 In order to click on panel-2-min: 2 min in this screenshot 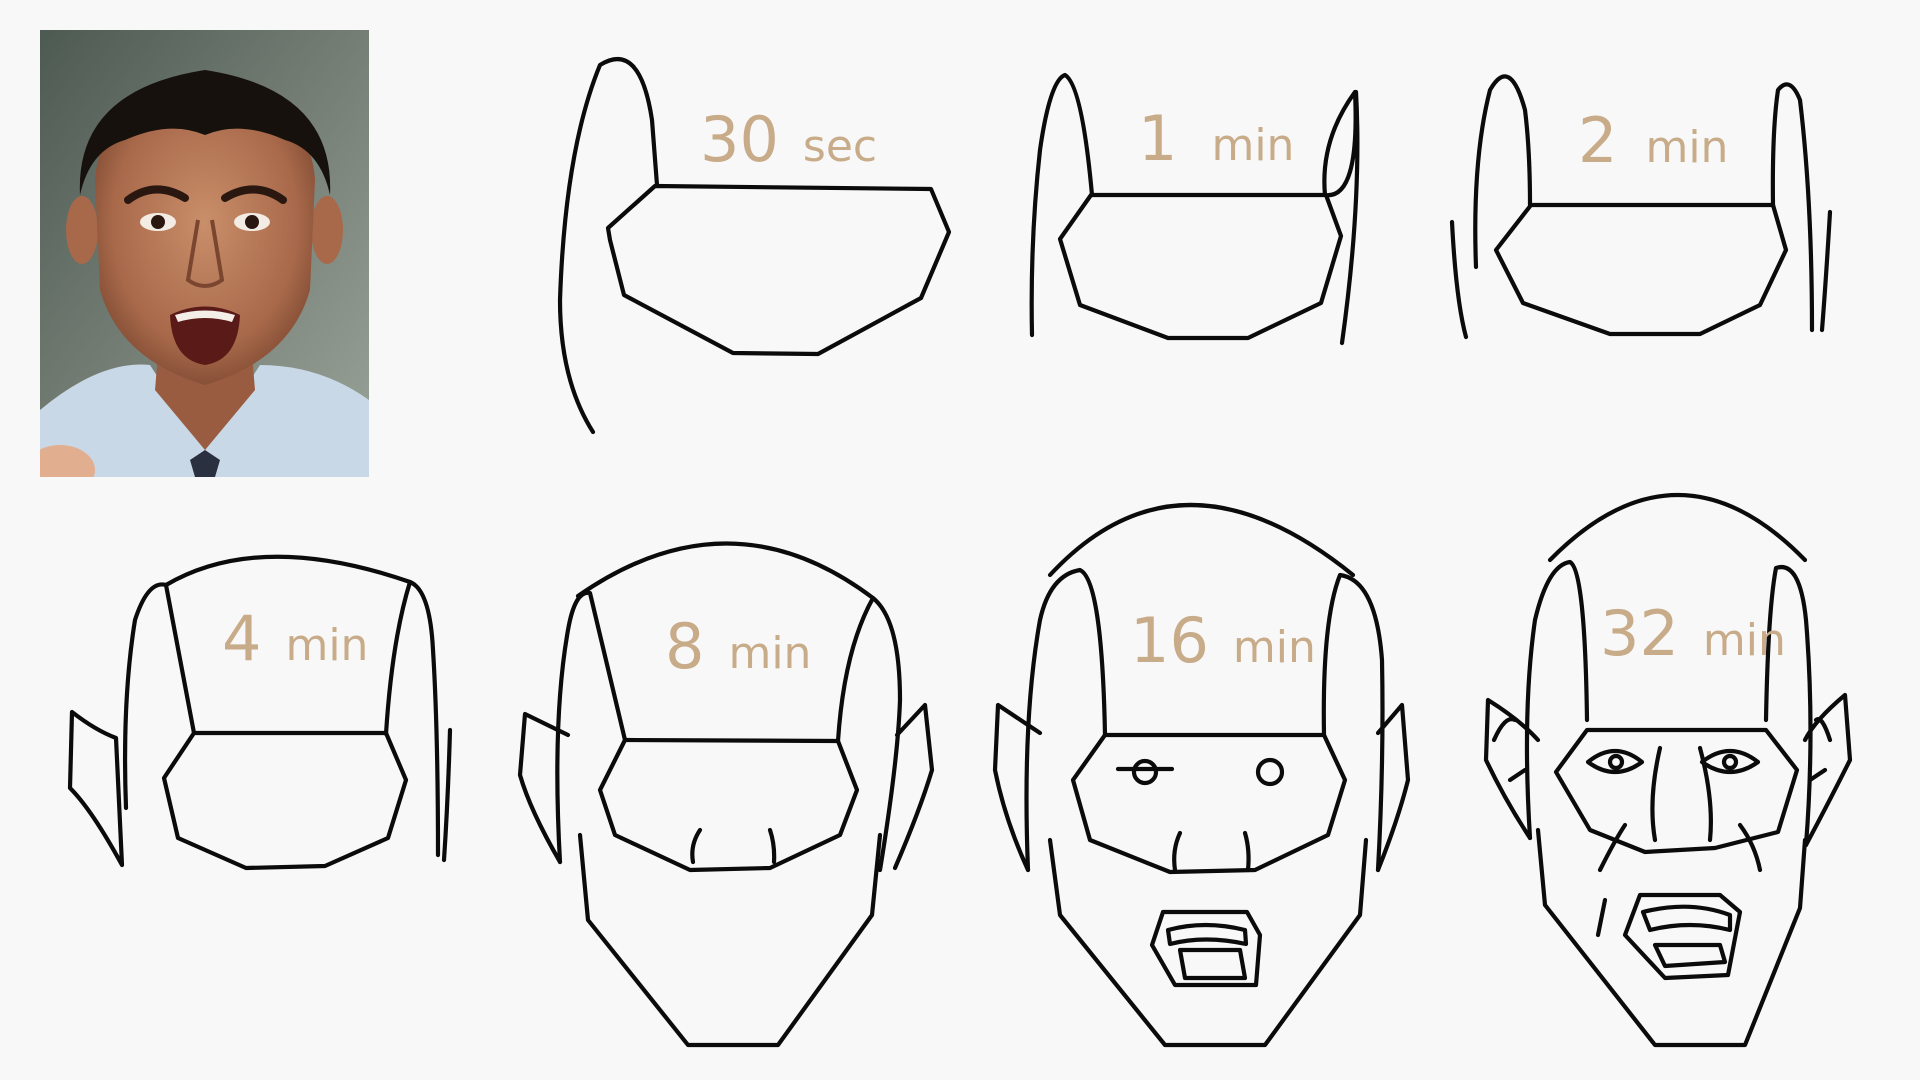, I will do `click(1641, 207)`.